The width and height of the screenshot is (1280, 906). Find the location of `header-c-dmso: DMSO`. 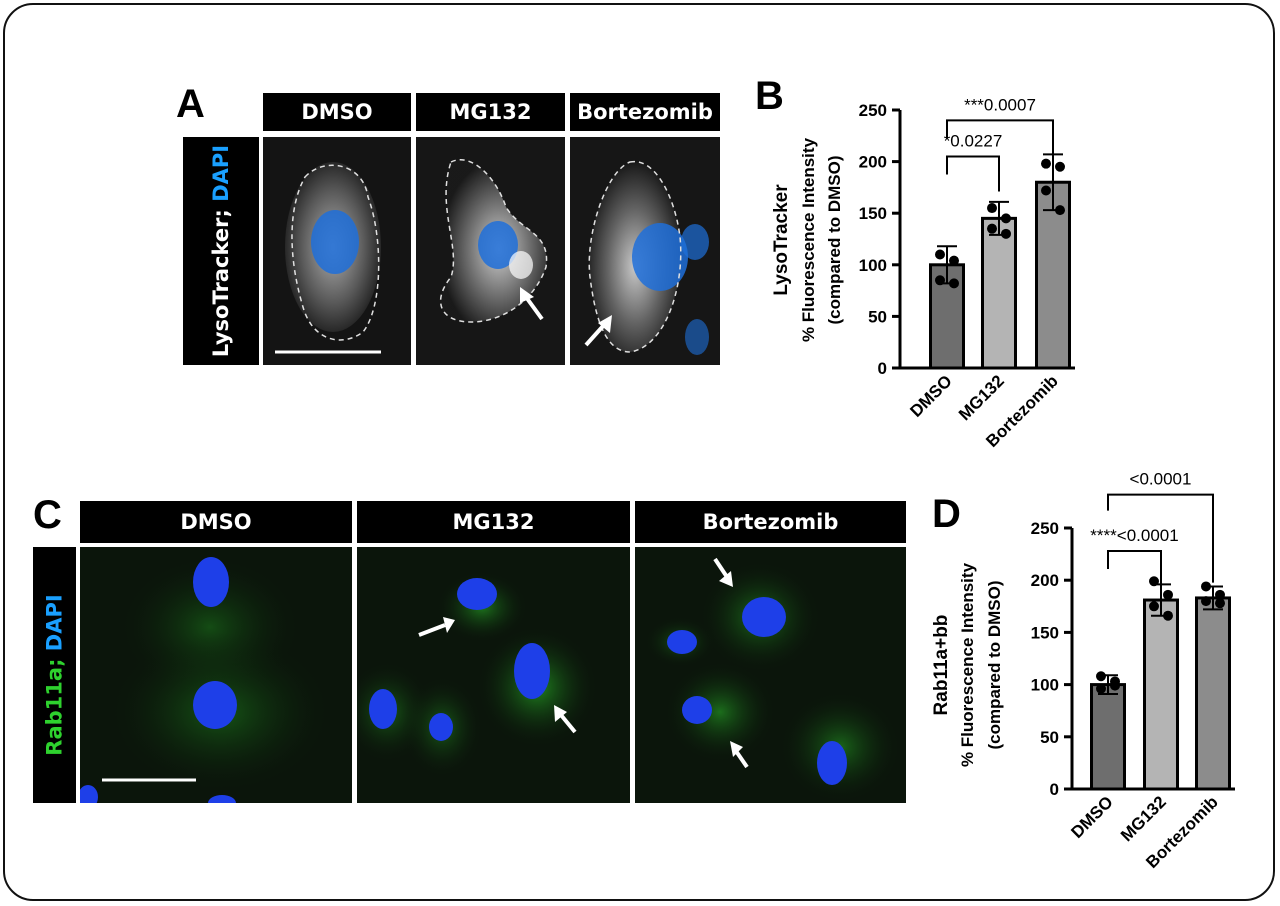

header-c-dmso: DMSO is located at coordinates (216, 522).